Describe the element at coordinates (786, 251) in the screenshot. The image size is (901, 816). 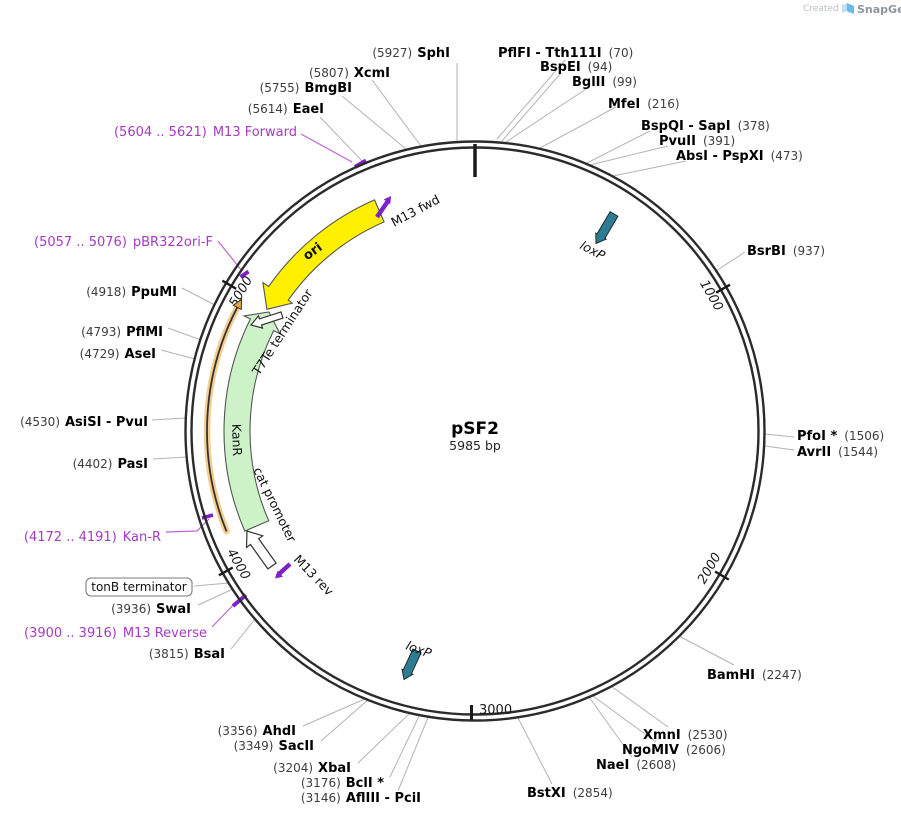
I see `site-bsrbi: BsrBI (937)` at that location.